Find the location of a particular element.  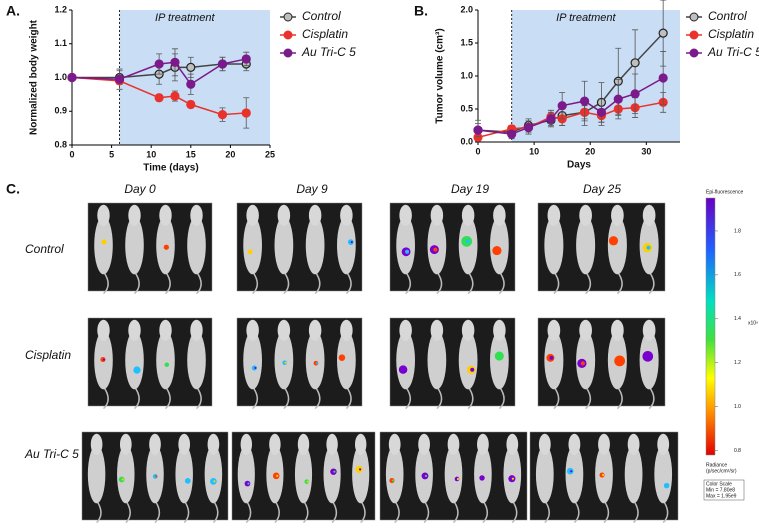

day-label: Day 0 is located at coordinates (140, 189).